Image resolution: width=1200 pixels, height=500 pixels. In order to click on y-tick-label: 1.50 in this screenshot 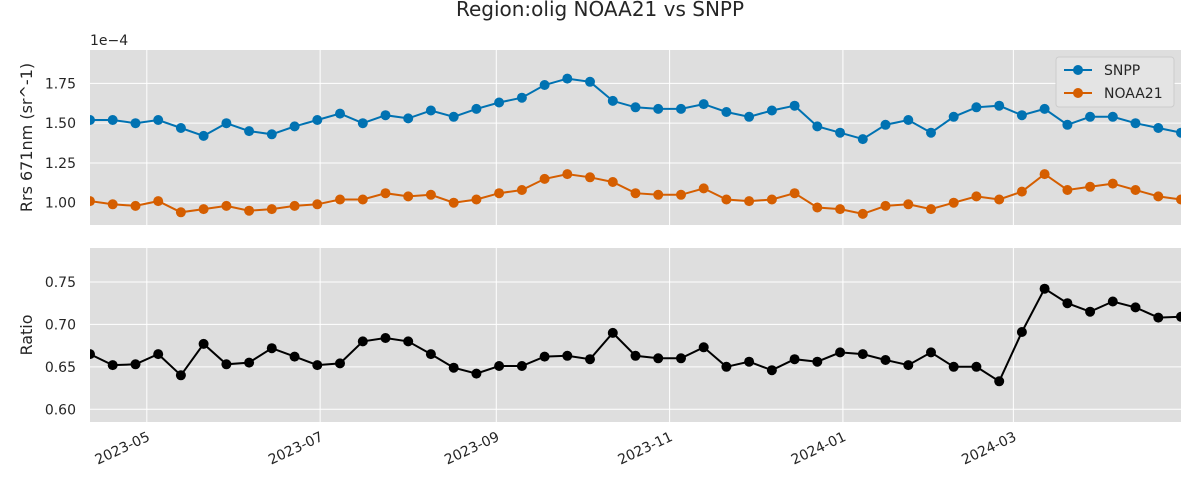, I will do `click(60, 124)`.